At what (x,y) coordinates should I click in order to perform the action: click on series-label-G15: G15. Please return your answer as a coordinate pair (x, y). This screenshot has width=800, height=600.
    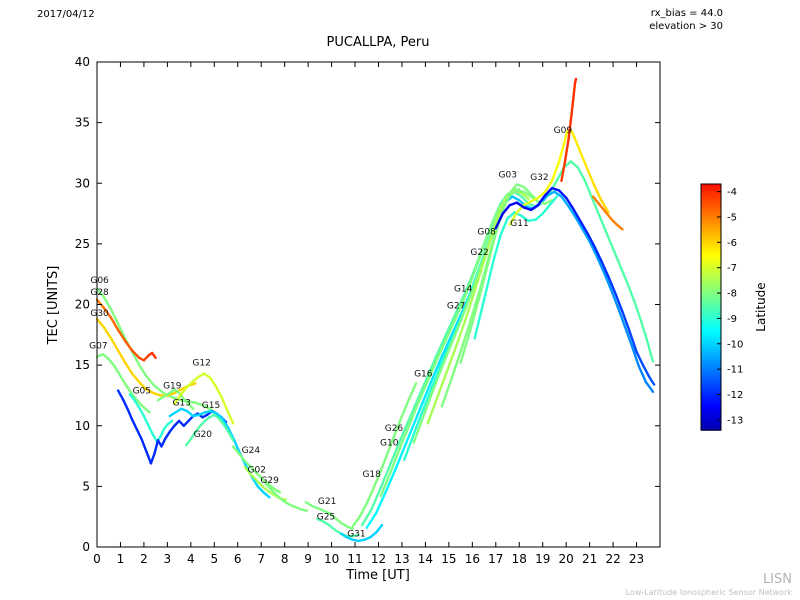
    Looking at the image, I should click on (211, 406).